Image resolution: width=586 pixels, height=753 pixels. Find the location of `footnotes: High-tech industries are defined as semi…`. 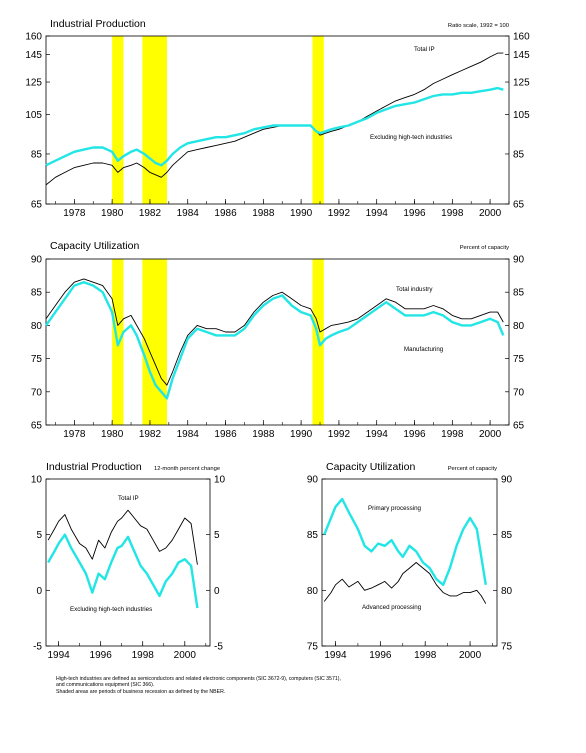

footnotes: High-tech industries are defined as semi… is located at coordinates (306, 685).